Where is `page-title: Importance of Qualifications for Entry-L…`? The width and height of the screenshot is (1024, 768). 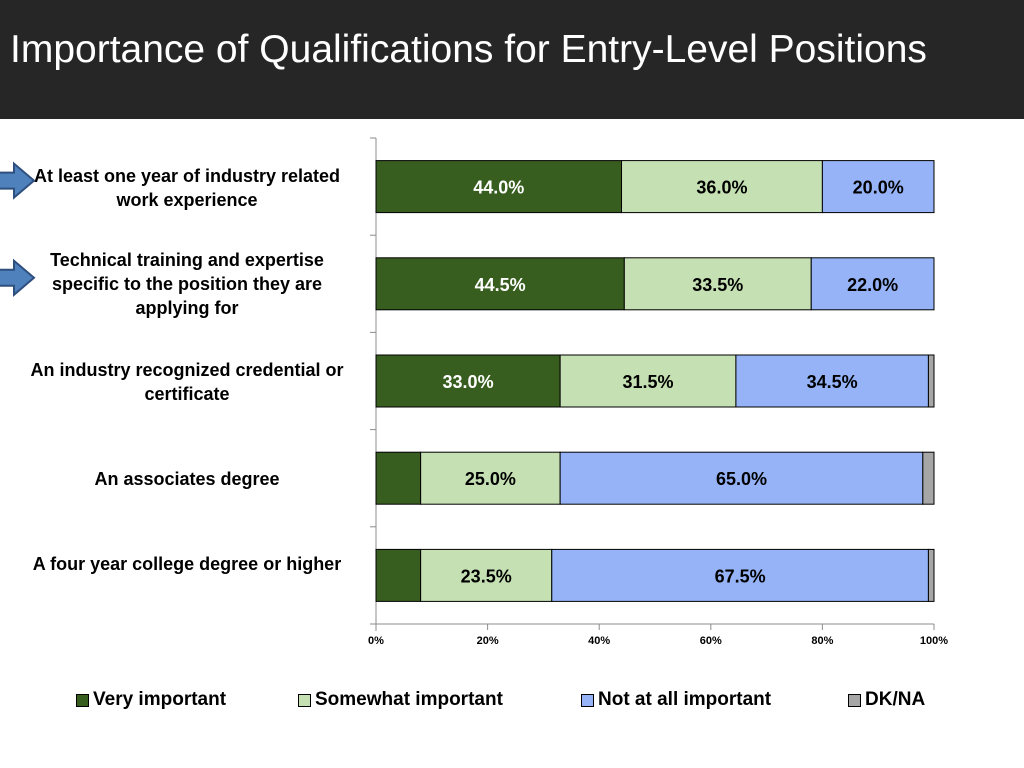
page-title: Importance of Qualifications for Entry-L… is located at coordinates (468, 49).